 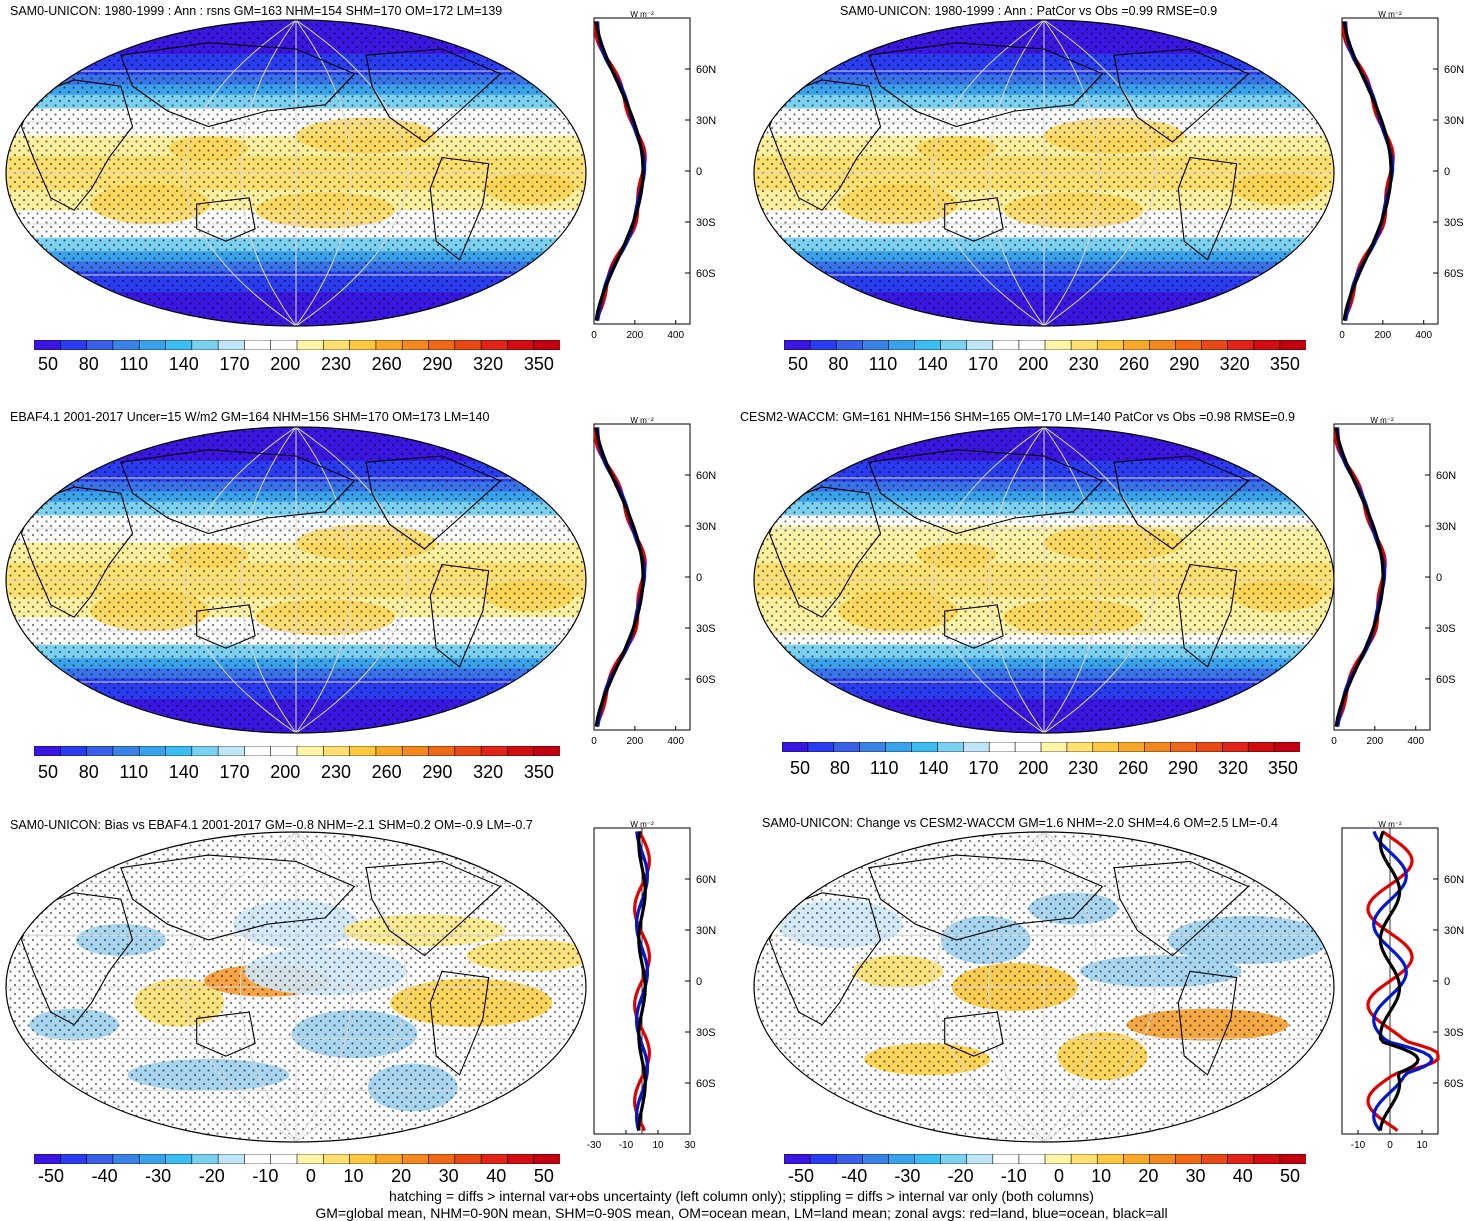 What do you see at coordinates (296, 1176) in the screenshot?
I see `colorbar-labels: -50 -40 -30 -20 -10 0 10 20 30 40 50` at bounding box center [296, 1176].